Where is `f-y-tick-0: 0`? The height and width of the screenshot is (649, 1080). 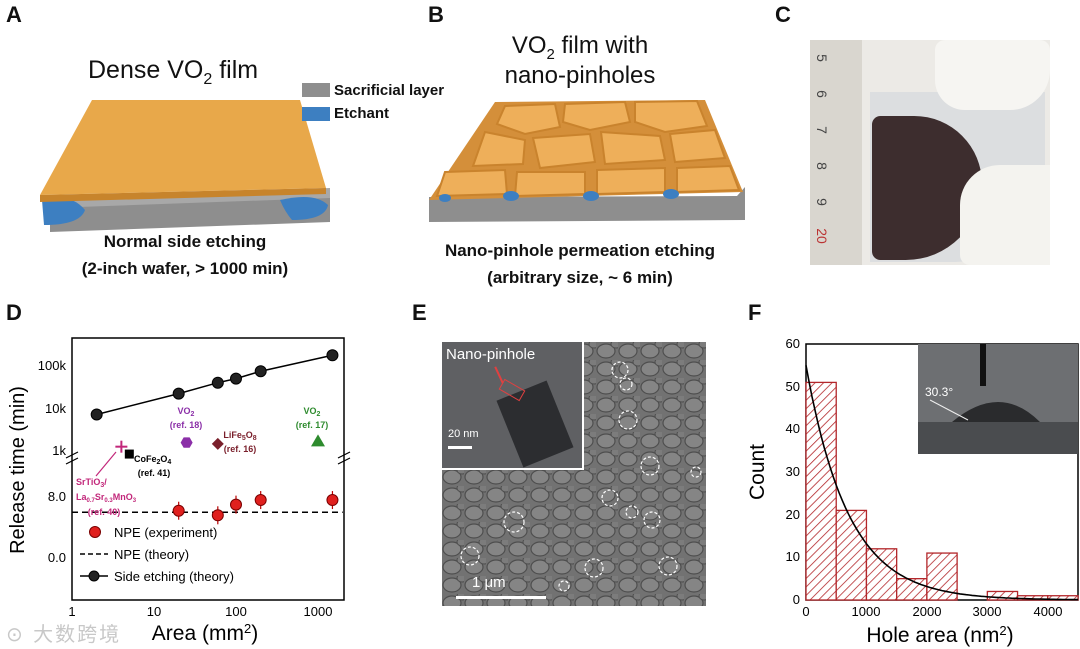
f-y-tick-0: 0 is located at coordinates (796, 599).